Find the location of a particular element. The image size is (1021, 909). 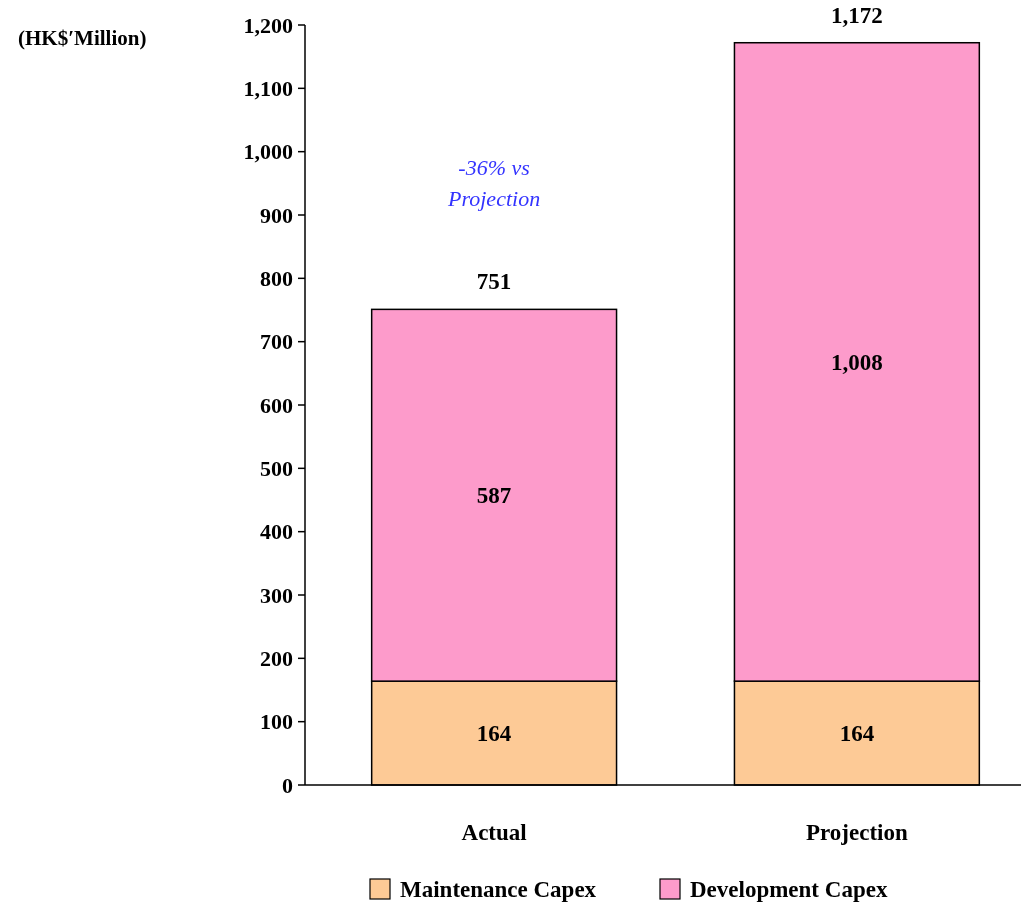

y-tick-label: 900 is located at coordinates (276, 215).